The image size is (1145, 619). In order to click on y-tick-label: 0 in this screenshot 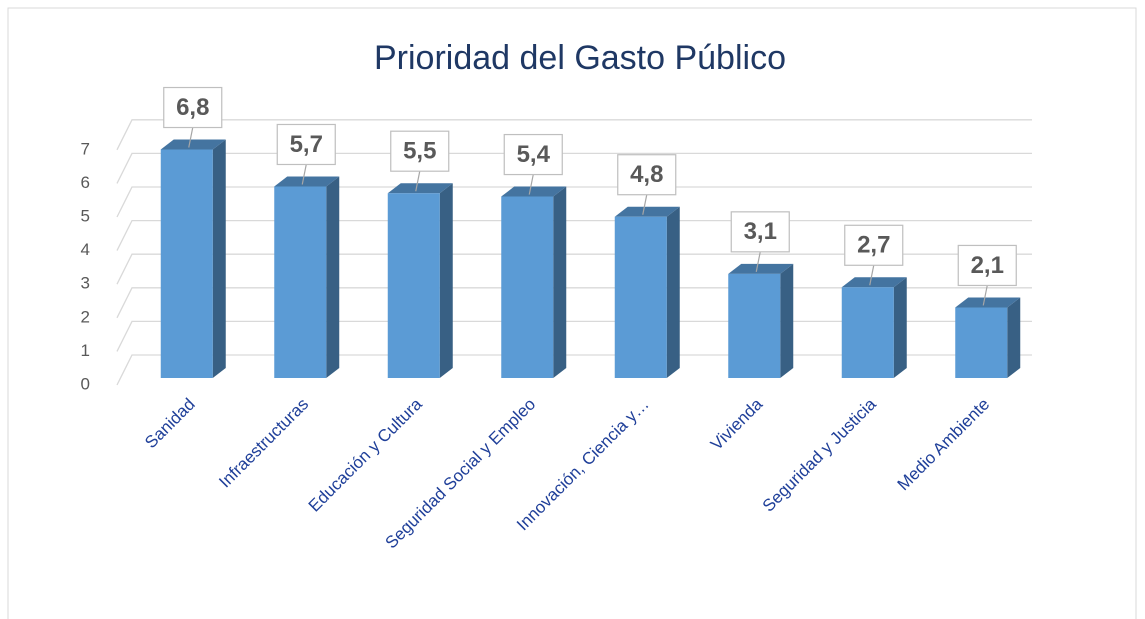, I will do `click(85, 383)`.